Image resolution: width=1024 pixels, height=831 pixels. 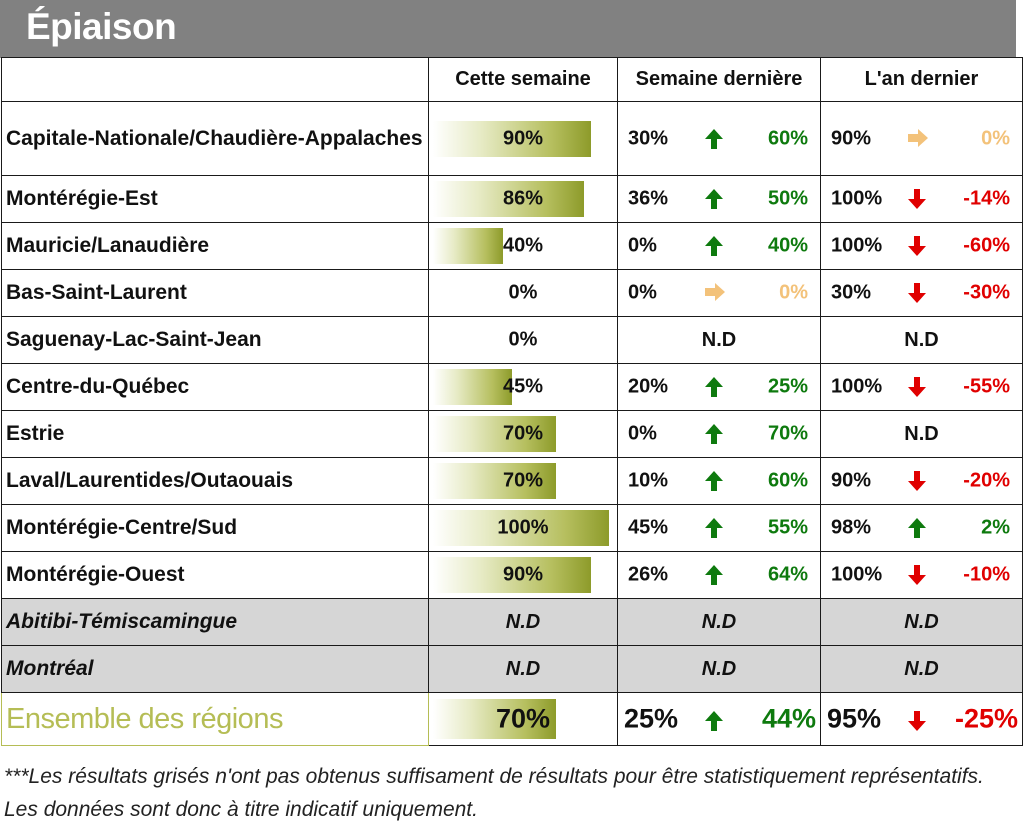 I want to click on last-year-cell: 90% -20%, so click(x=921, y=481).